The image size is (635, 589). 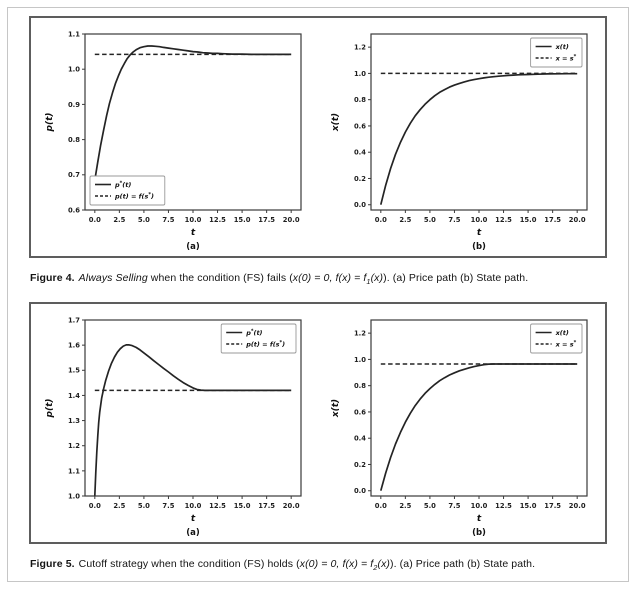 I want to click on svg-text: 1.3, so click(x=74, y=421).